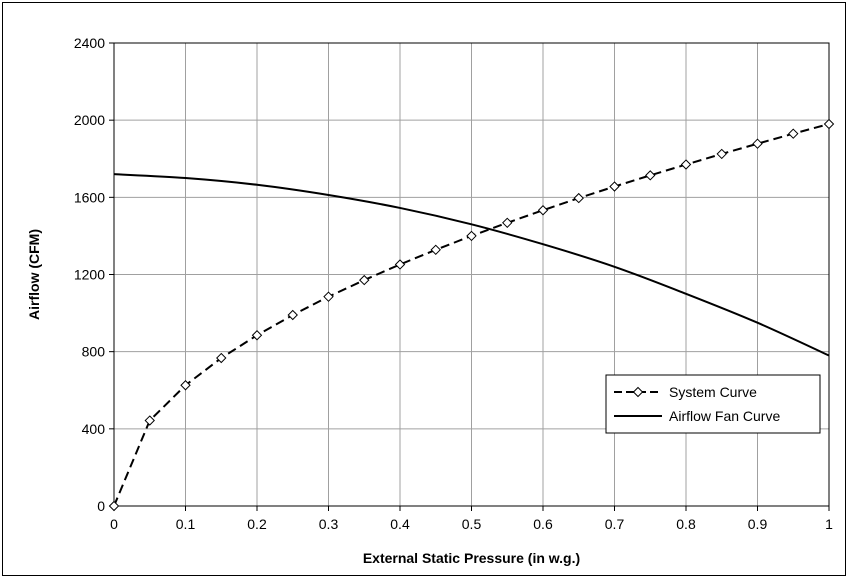 Image resolution: width=850 pixels, height=580 pixels. What do you see at coordinates (89, 43) in the screenshot?
I see `y-tick-label: 2400` at bounding box center [89, 43].